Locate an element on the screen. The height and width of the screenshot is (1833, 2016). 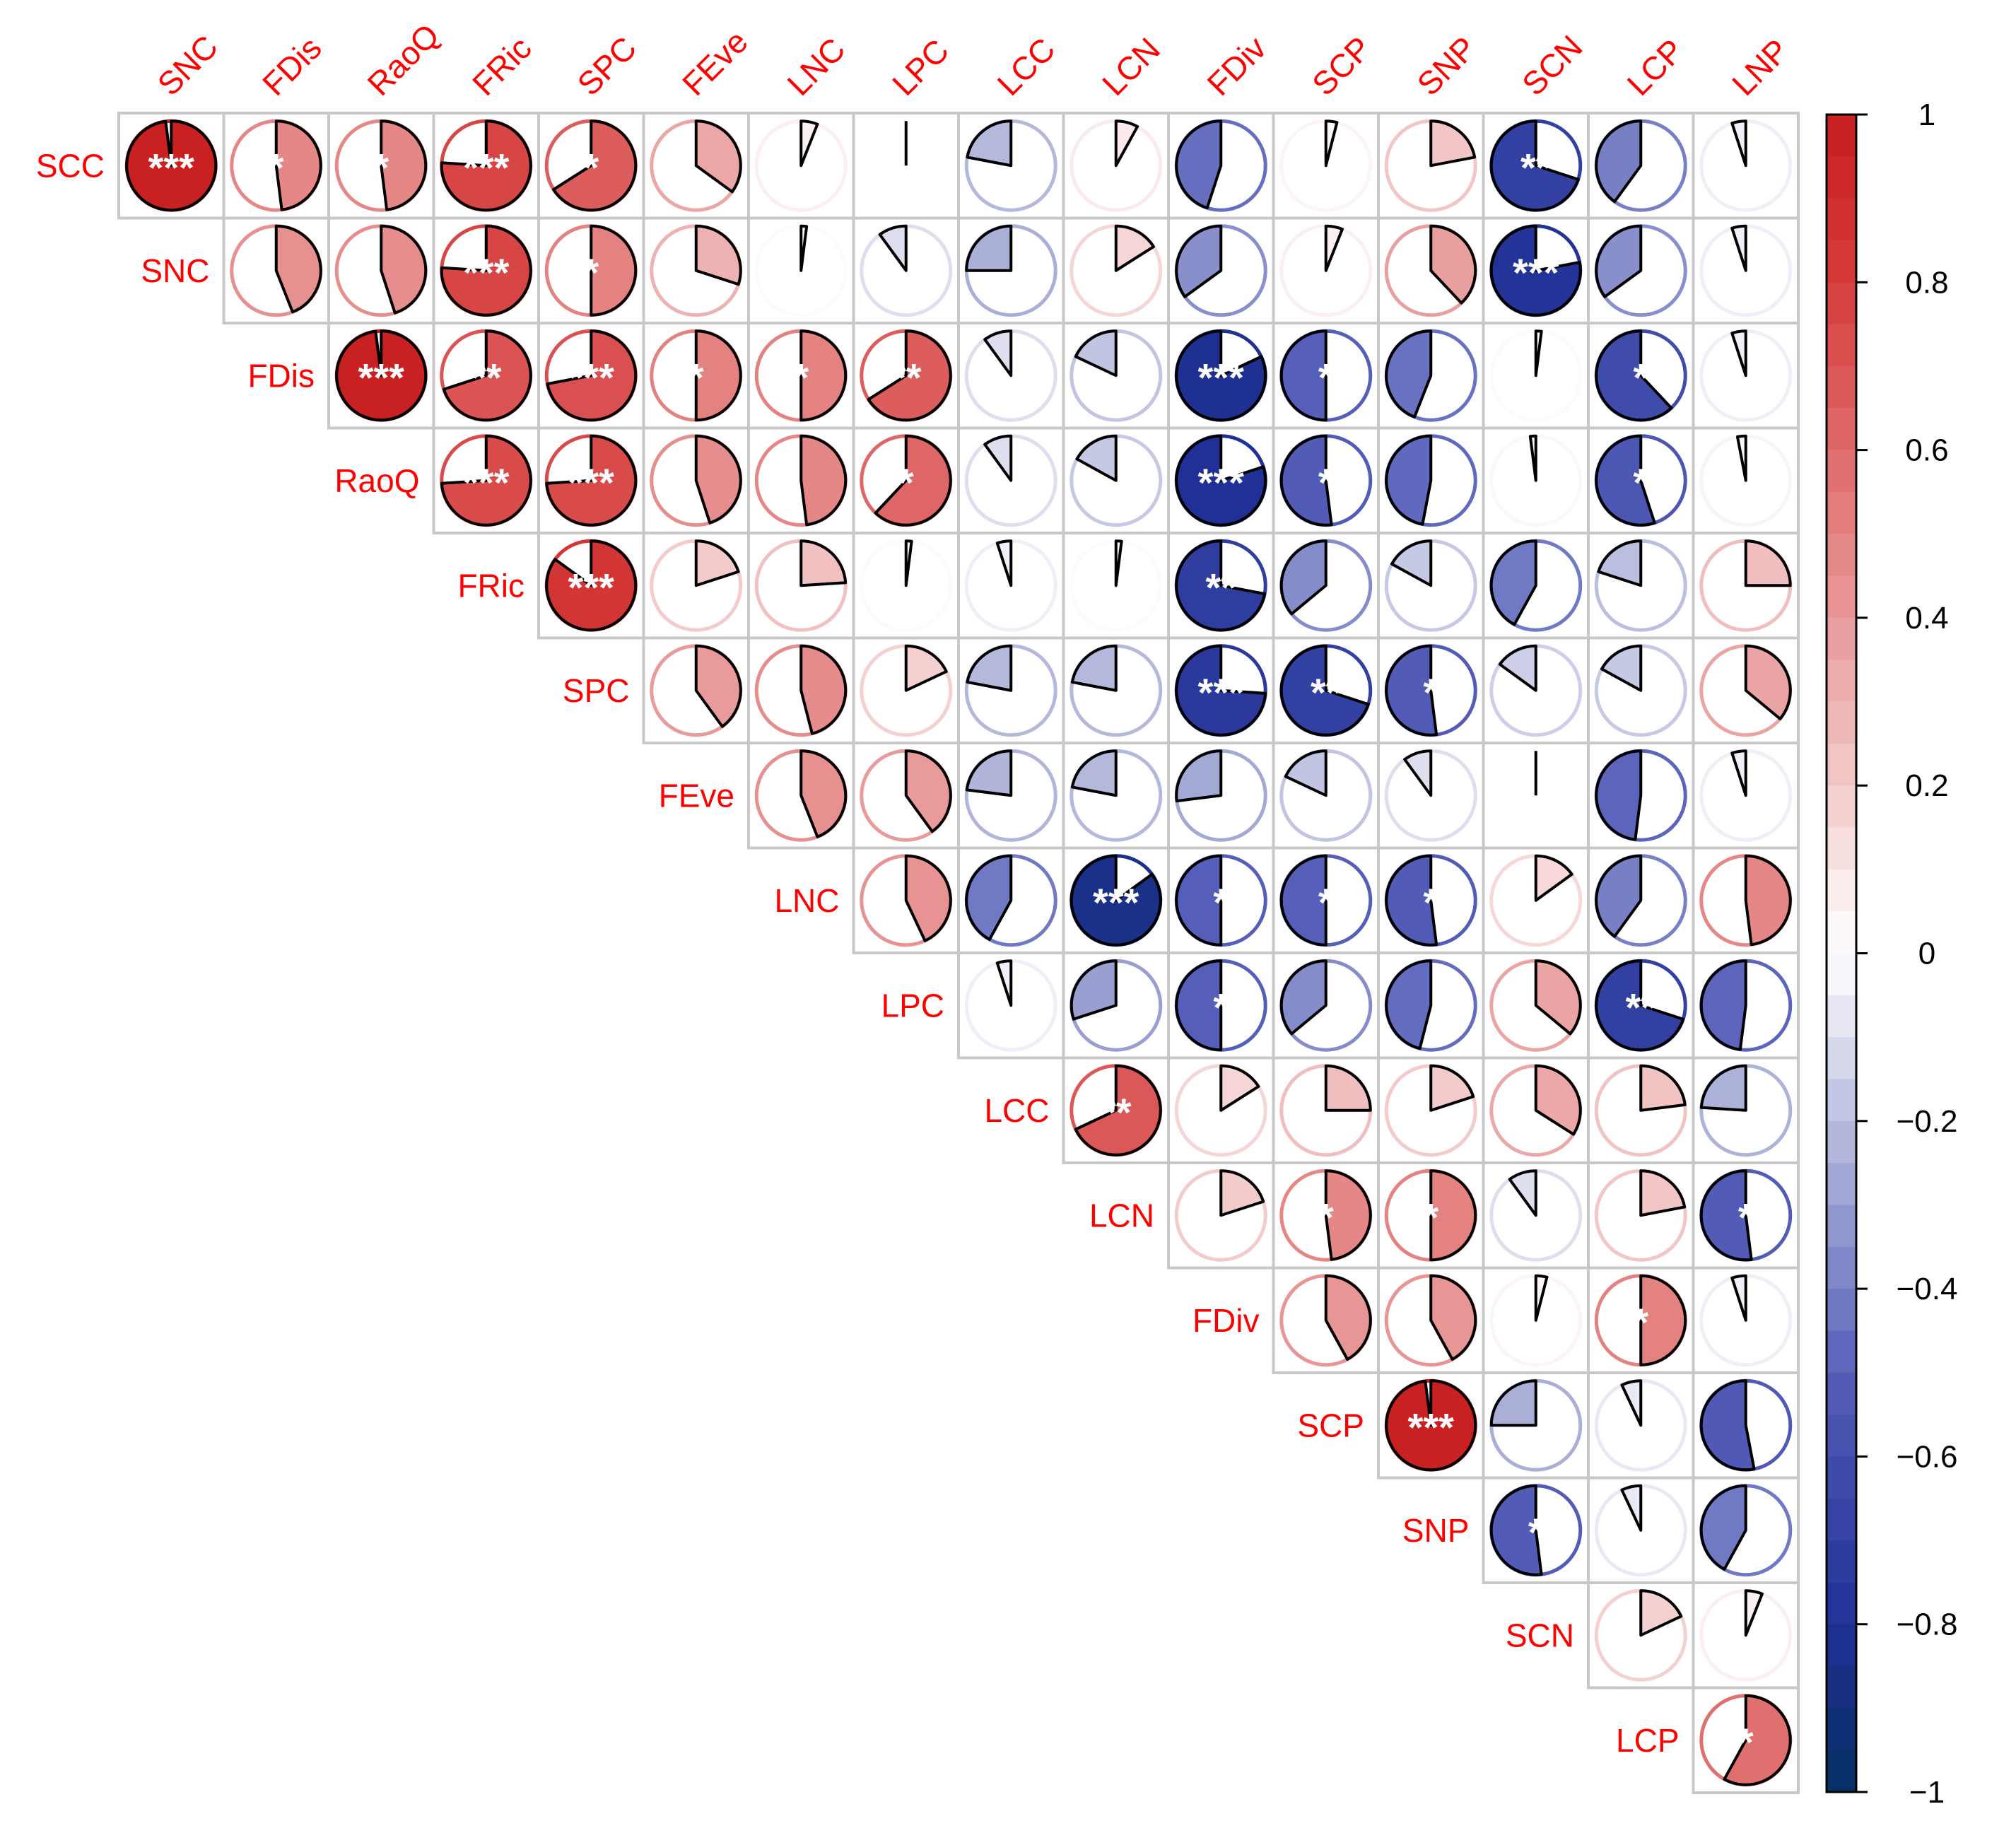
column-label: FRic is located at coordinates (502, 66).